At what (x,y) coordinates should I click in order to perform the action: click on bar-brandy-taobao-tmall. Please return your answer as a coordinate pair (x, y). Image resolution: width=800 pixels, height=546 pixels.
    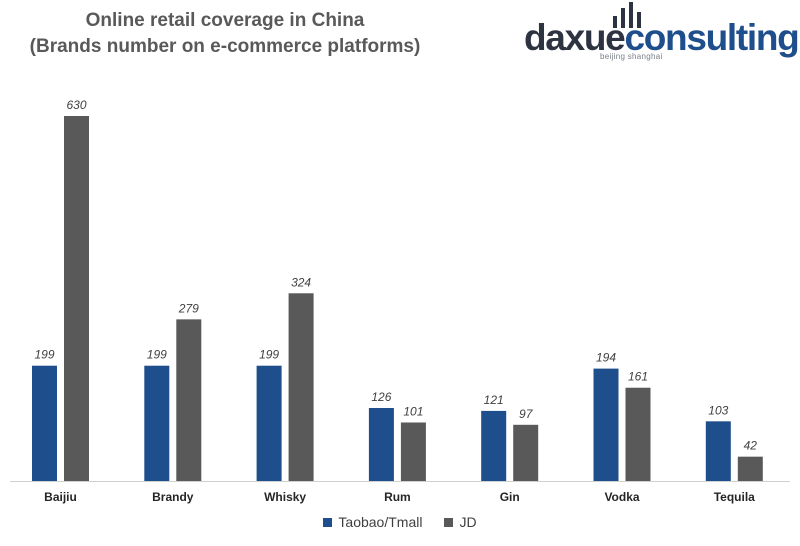
    Looking at the image, I should click on (157, 423).